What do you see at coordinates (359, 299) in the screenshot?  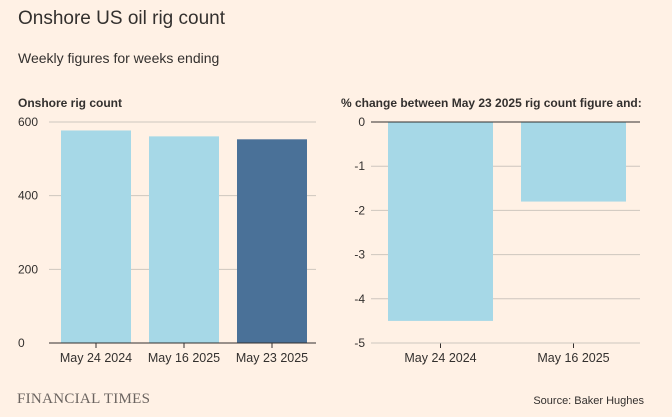 I see `right-y-tick-label: -4` at bounding box center [359, 299].